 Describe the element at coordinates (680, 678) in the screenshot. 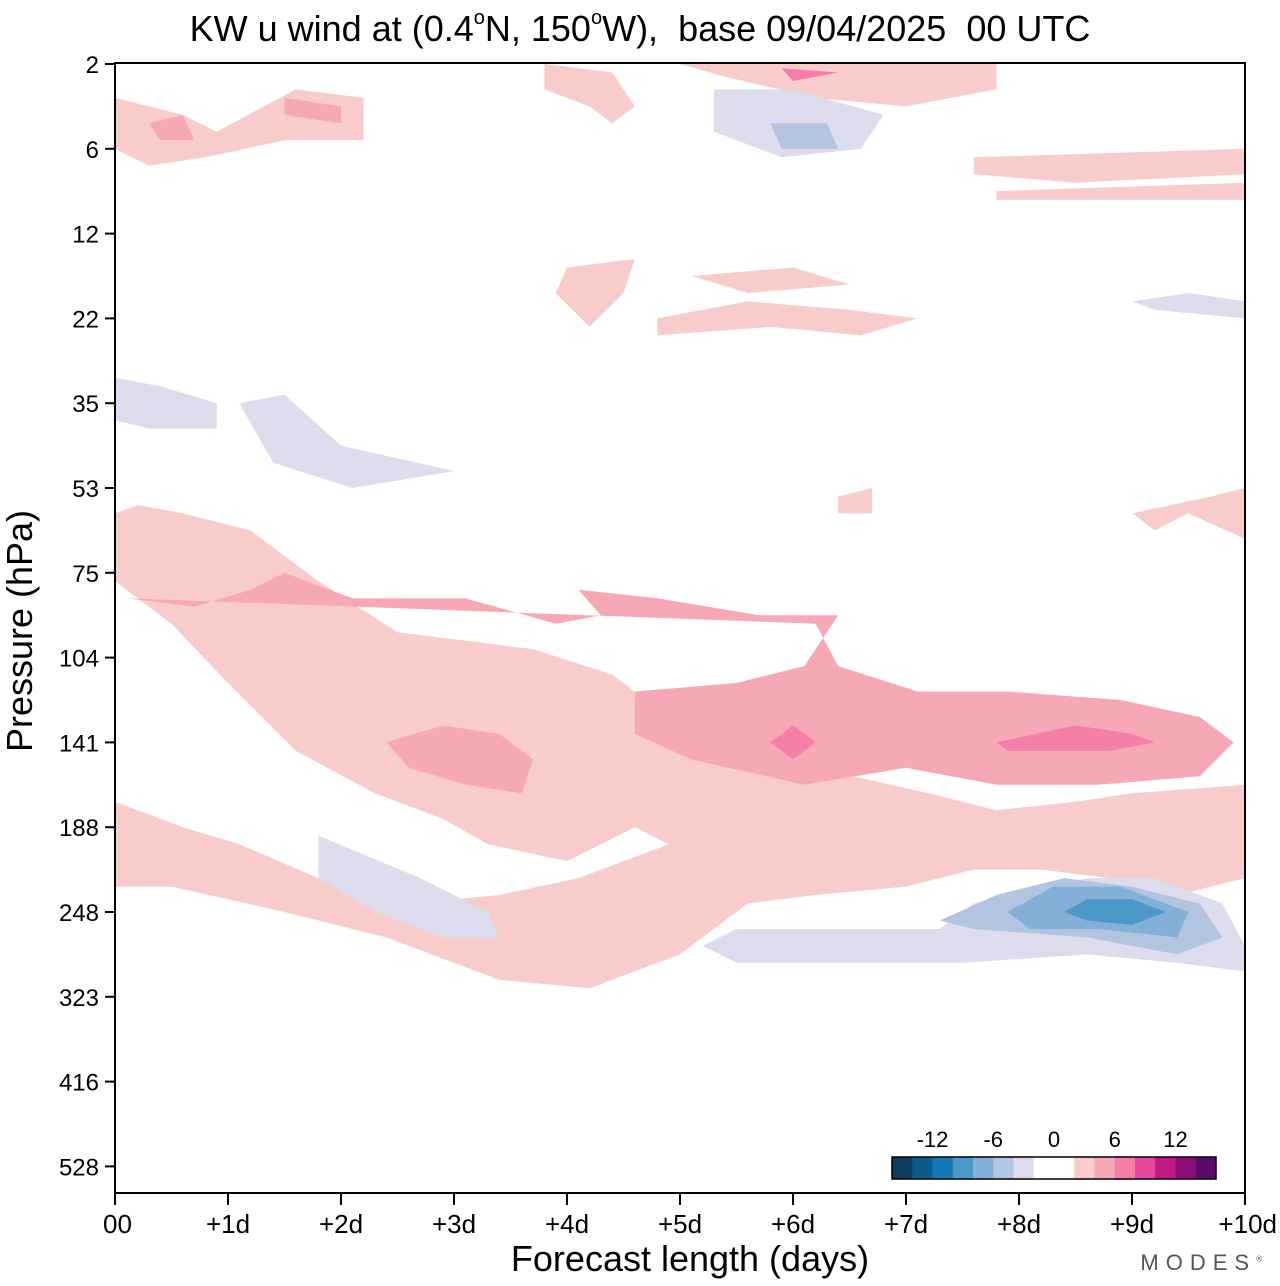

I see `contour-upper-band` at that location.